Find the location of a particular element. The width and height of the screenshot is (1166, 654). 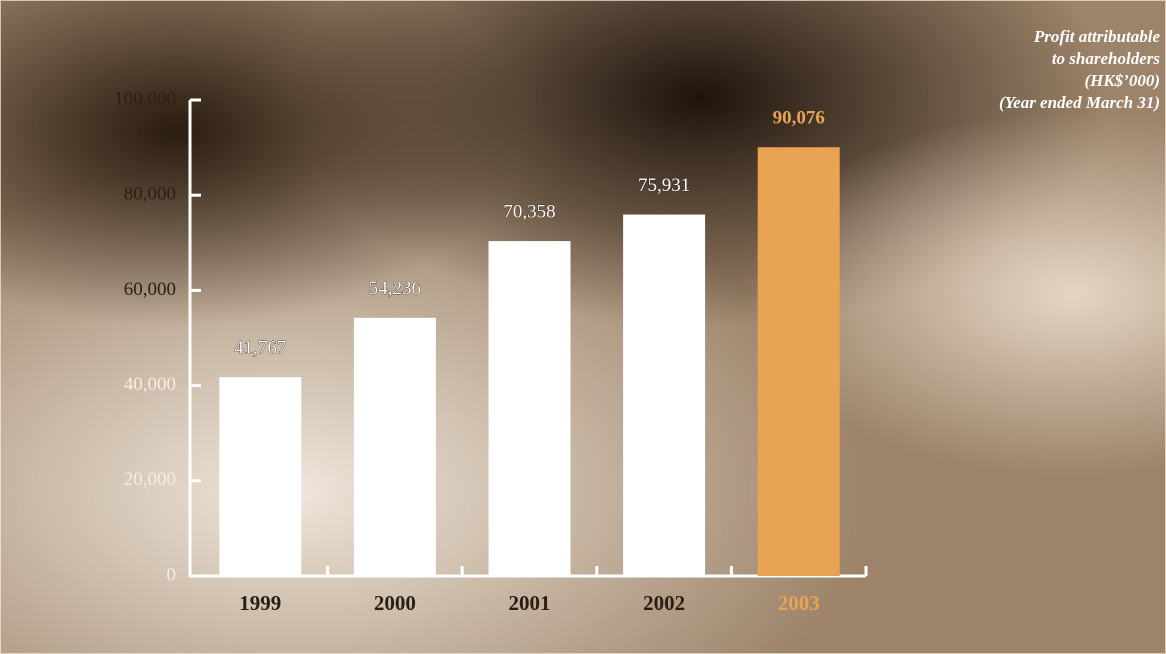

title-line: to shareholders is located at coordinates (1106, 58).